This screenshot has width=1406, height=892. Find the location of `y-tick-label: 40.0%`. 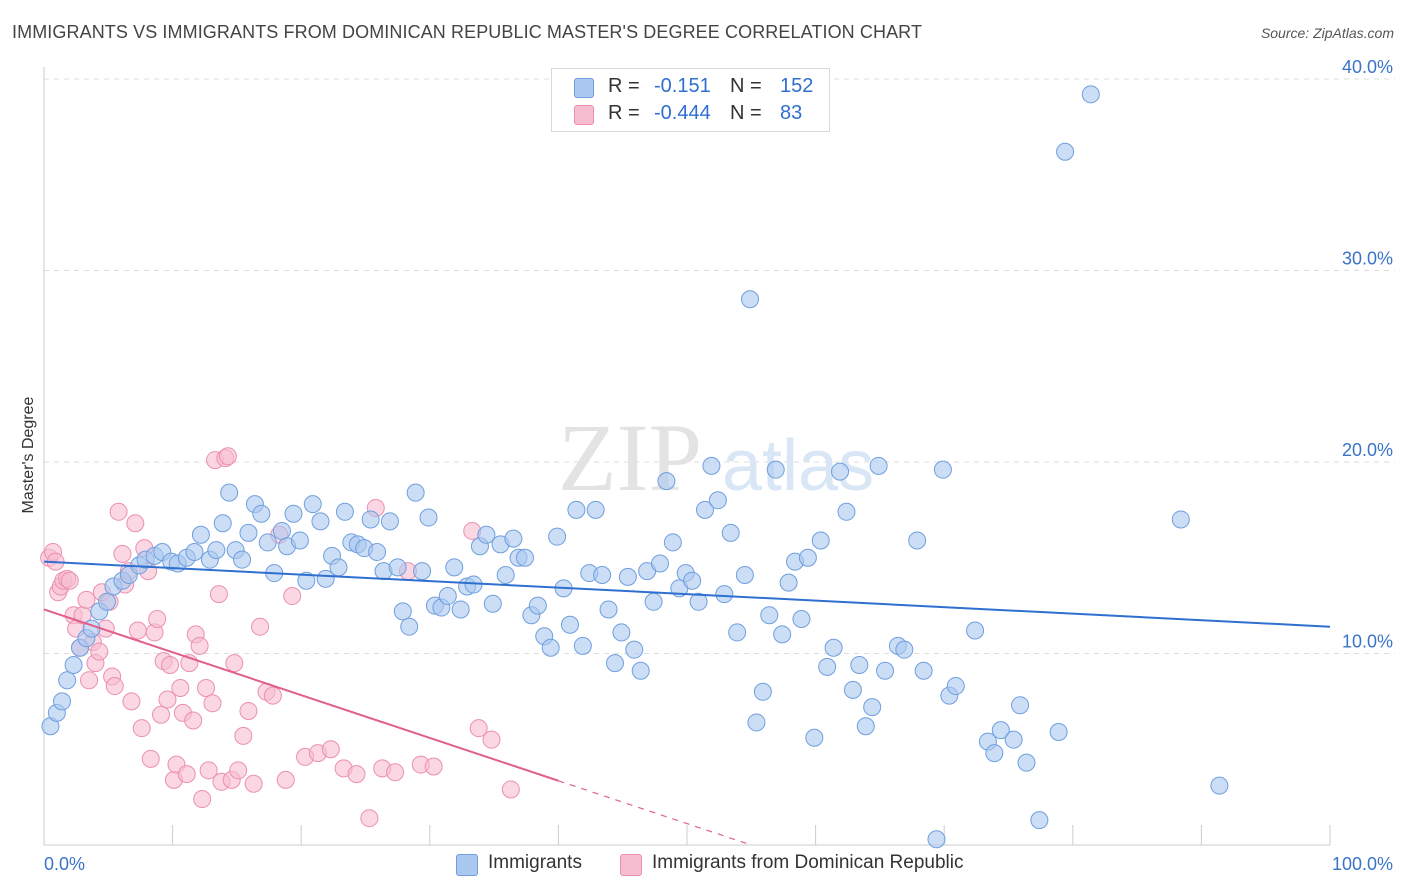

y-tick-label: 40.0% is located at coordinates (1367, 67).